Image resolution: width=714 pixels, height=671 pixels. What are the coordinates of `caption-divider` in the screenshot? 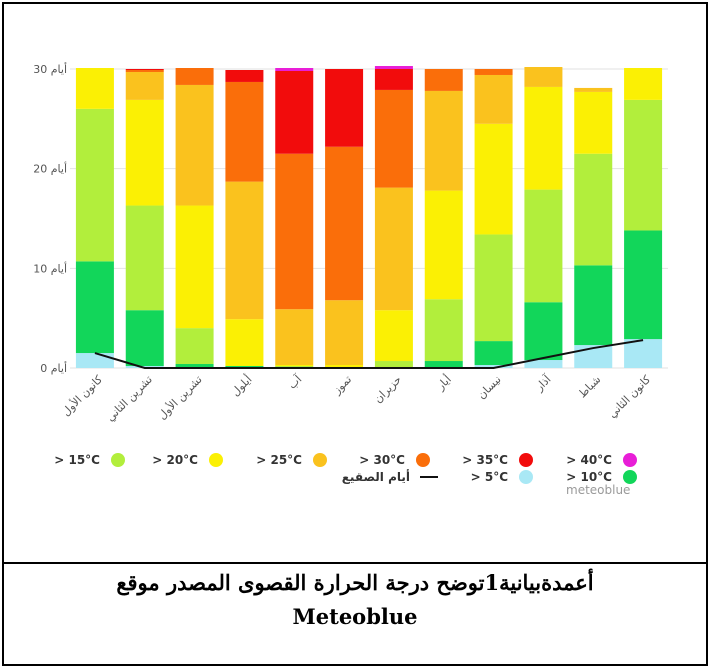 It's located at (355, 563).